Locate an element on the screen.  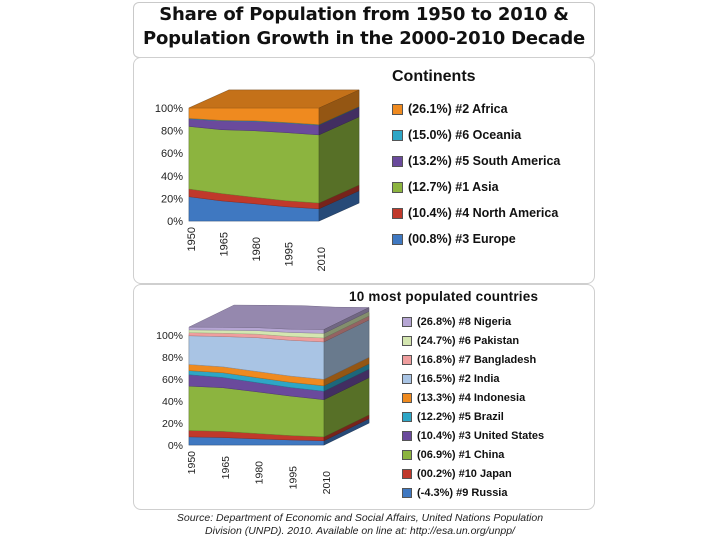
countries-legend-item: (24.7%) #6 Pakistan is located at coordinates (473, 340).